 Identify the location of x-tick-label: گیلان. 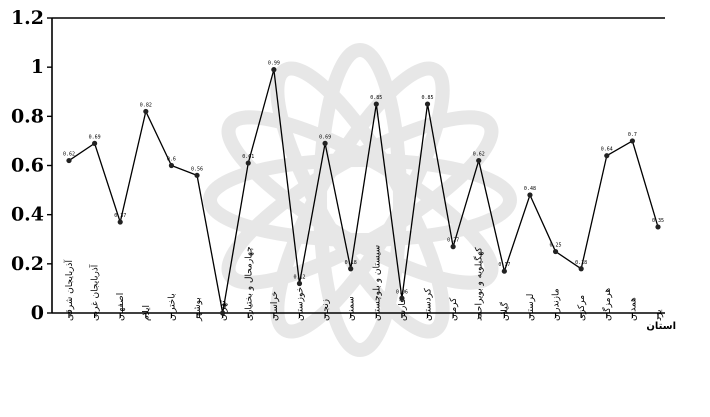
(504, 311).